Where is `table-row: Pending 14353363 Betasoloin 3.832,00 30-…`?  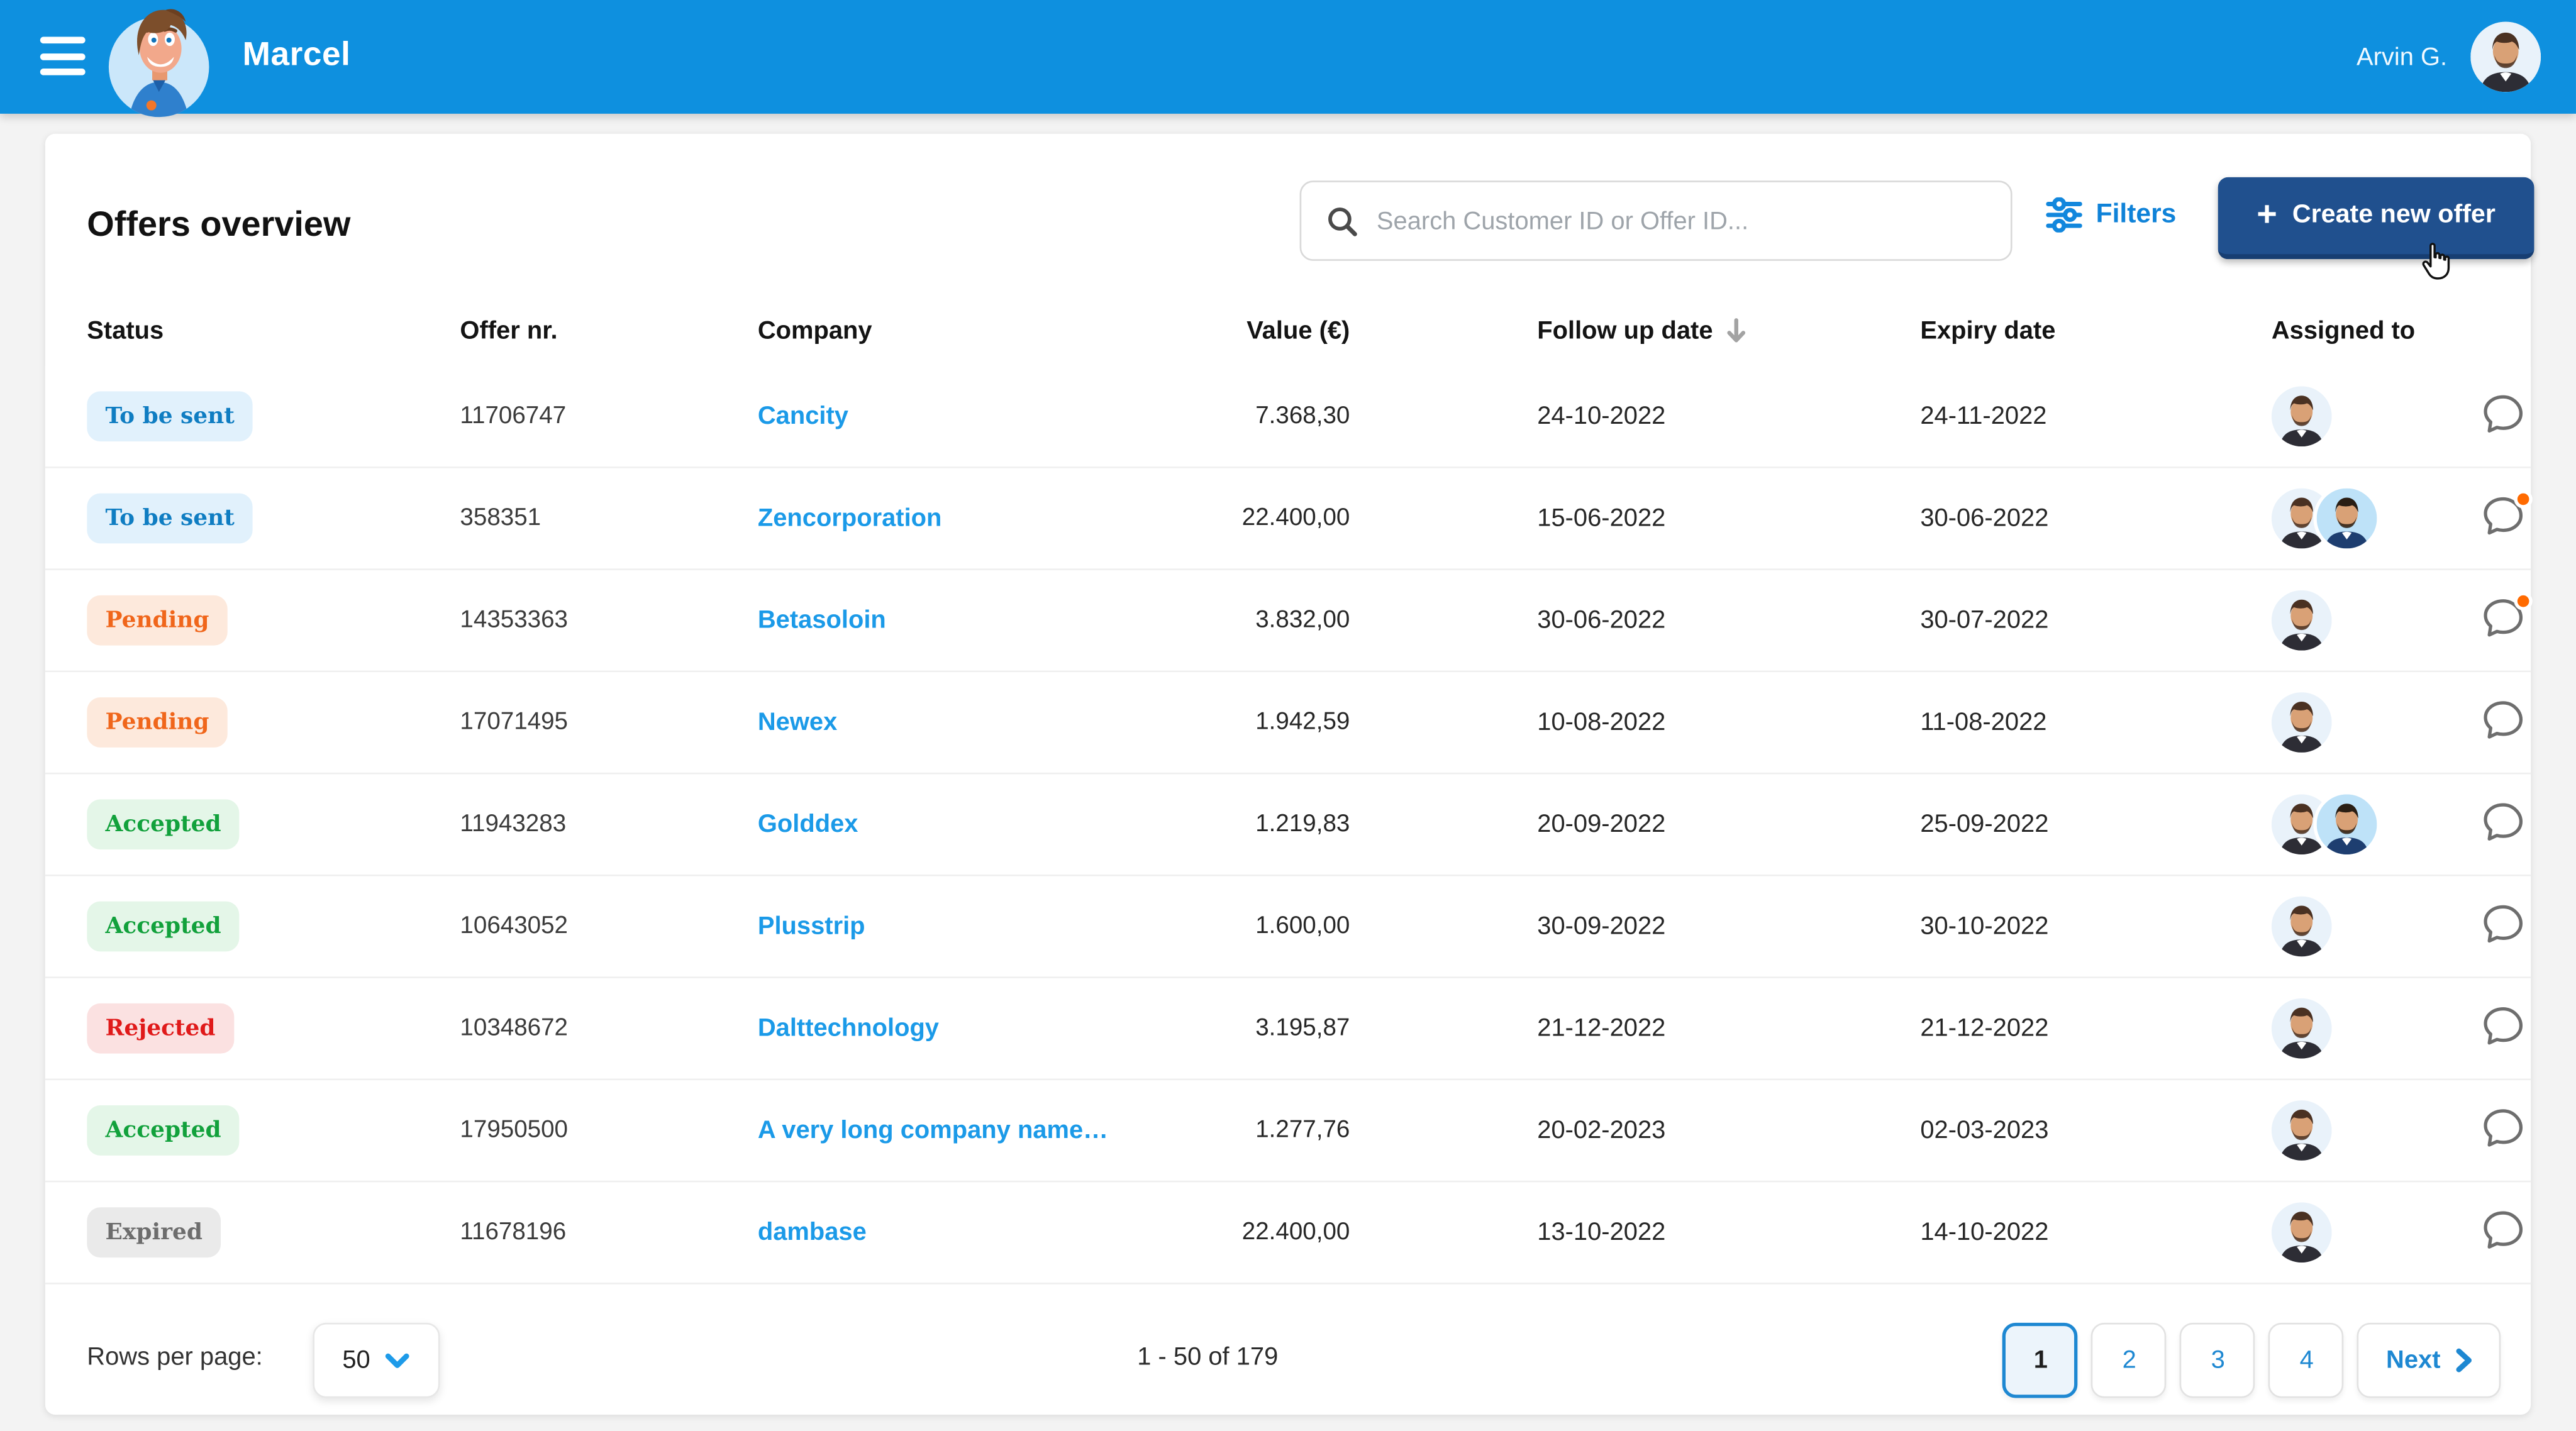
table-row: Pending 14353363 Betasoloin 3.832,00 30-… is located at coordinates (1289, 621).